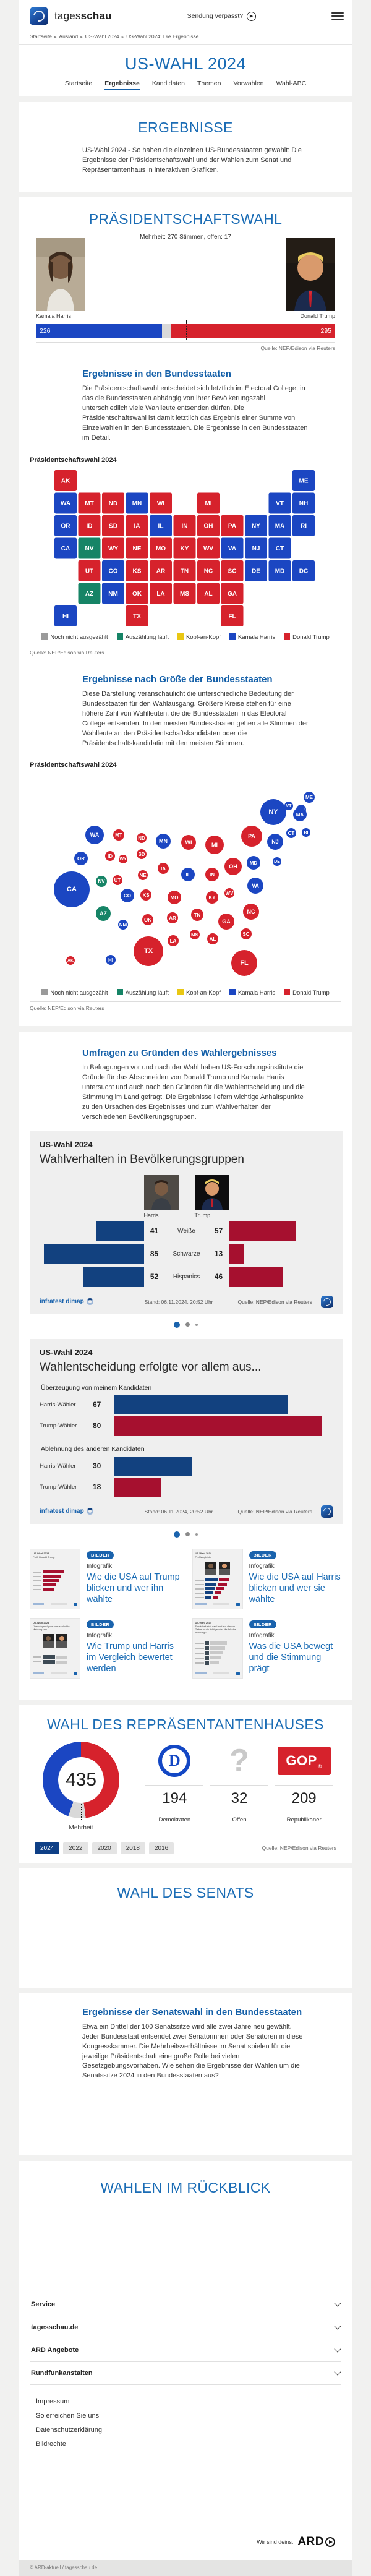  I want to click on state-OR: OR, so click(65, 526).